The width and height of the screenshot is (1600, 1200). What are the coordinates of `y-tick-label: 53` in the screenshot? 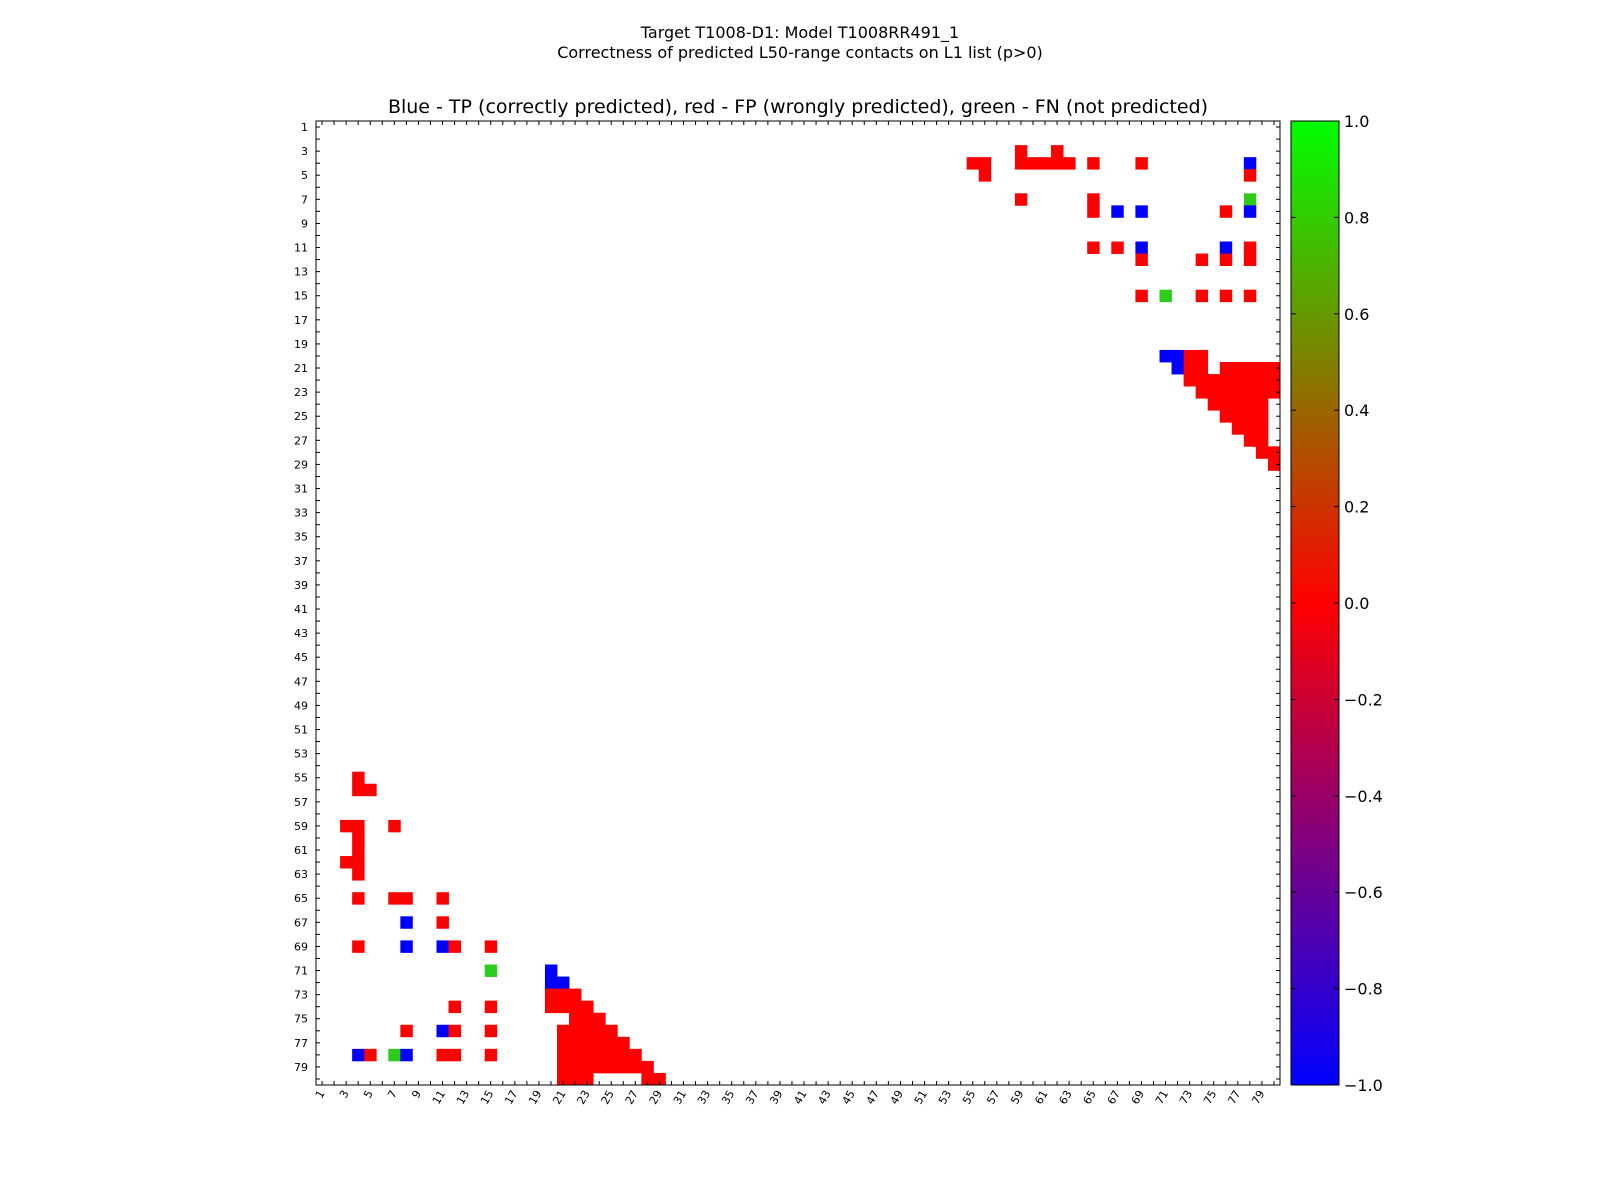 It's located at (301, 754).